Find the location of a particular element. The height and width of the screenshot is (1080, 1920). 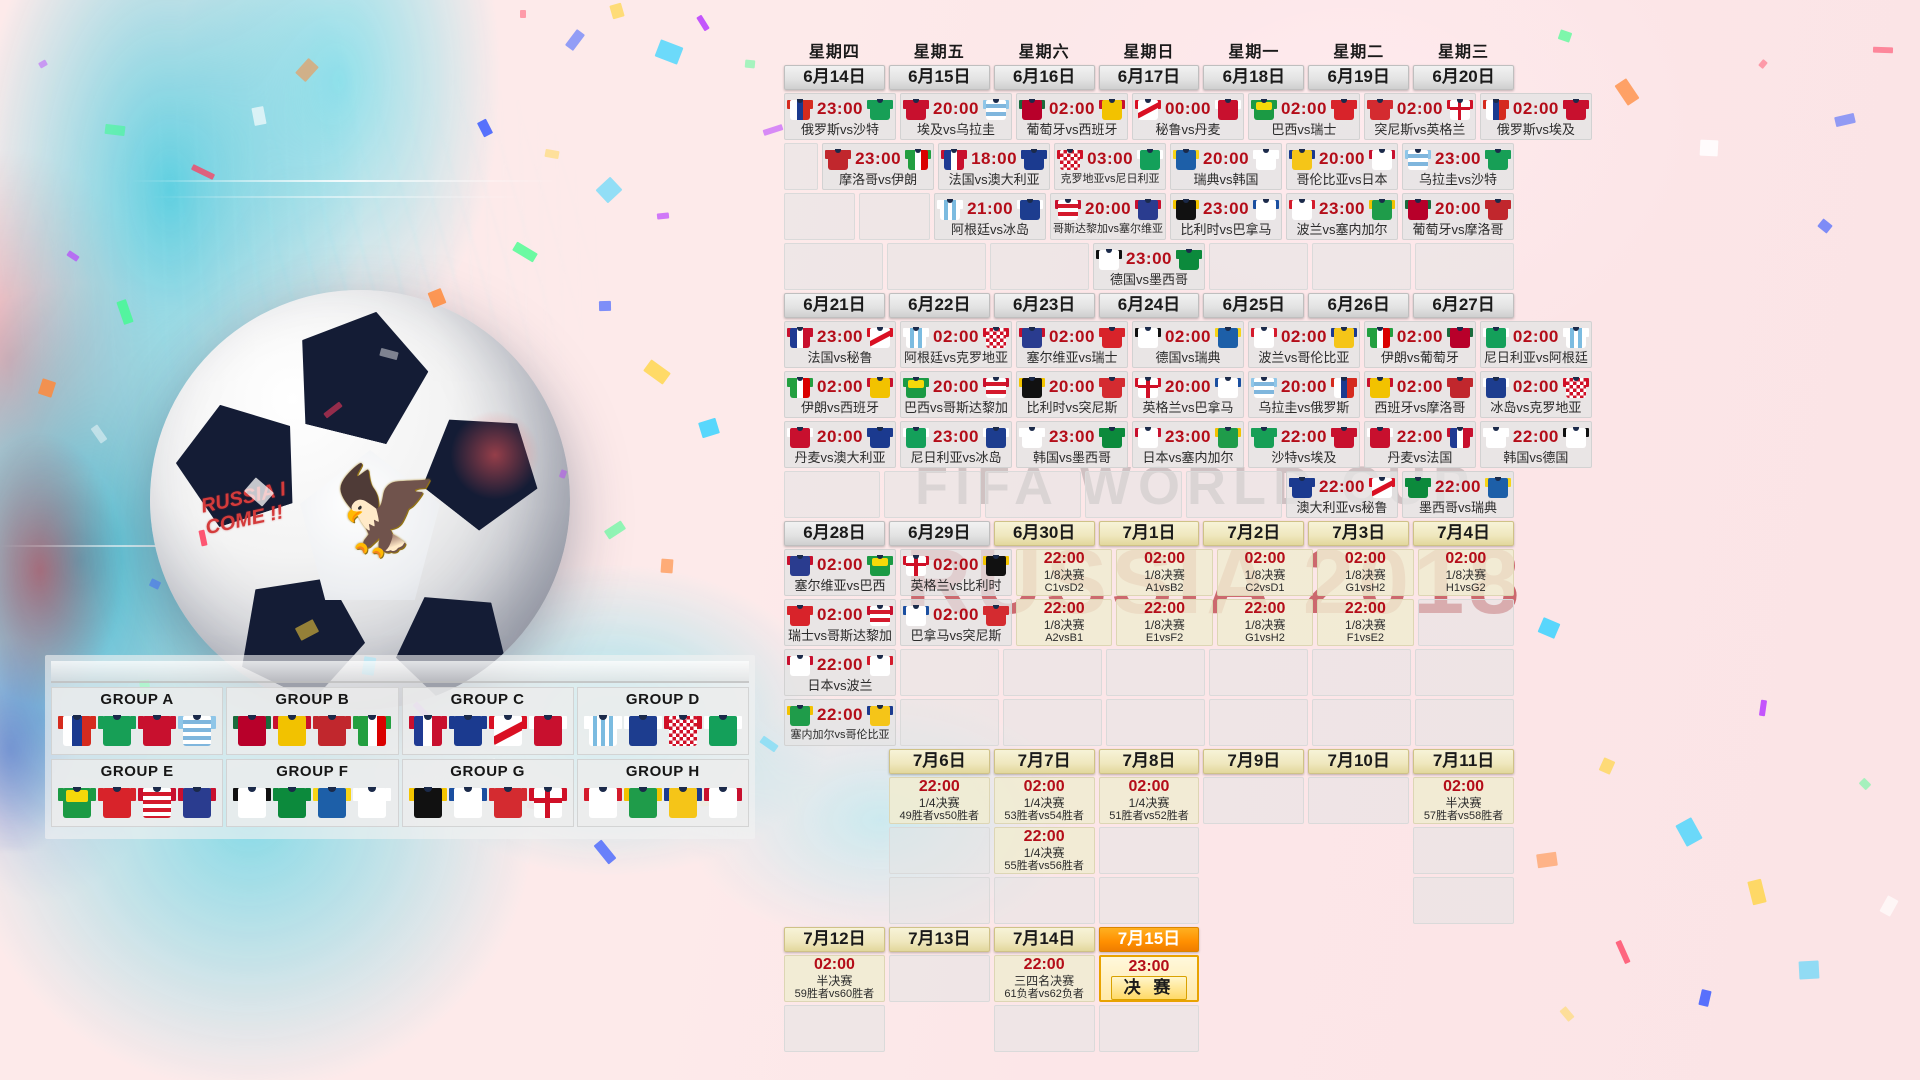

match-cell: 02:00 突尼斯vs英格兰 is located at coordinates (1419, 116).